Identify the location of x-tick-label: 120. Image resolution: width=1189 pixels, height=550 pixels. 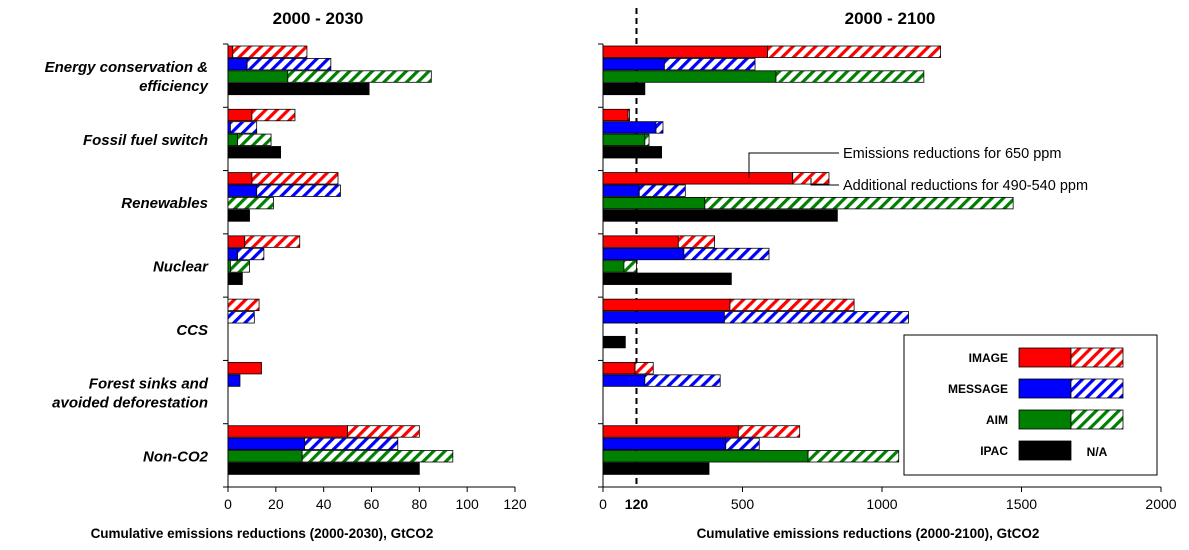
(515, 504).